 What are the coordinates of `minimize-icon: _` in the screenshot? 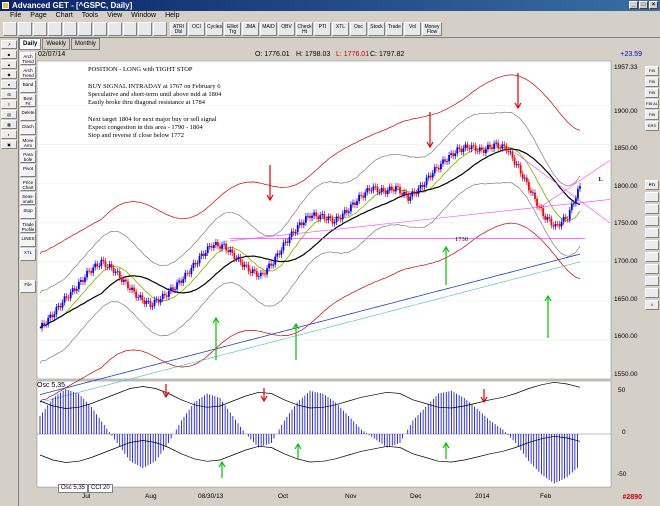 It's located at (633, 5).